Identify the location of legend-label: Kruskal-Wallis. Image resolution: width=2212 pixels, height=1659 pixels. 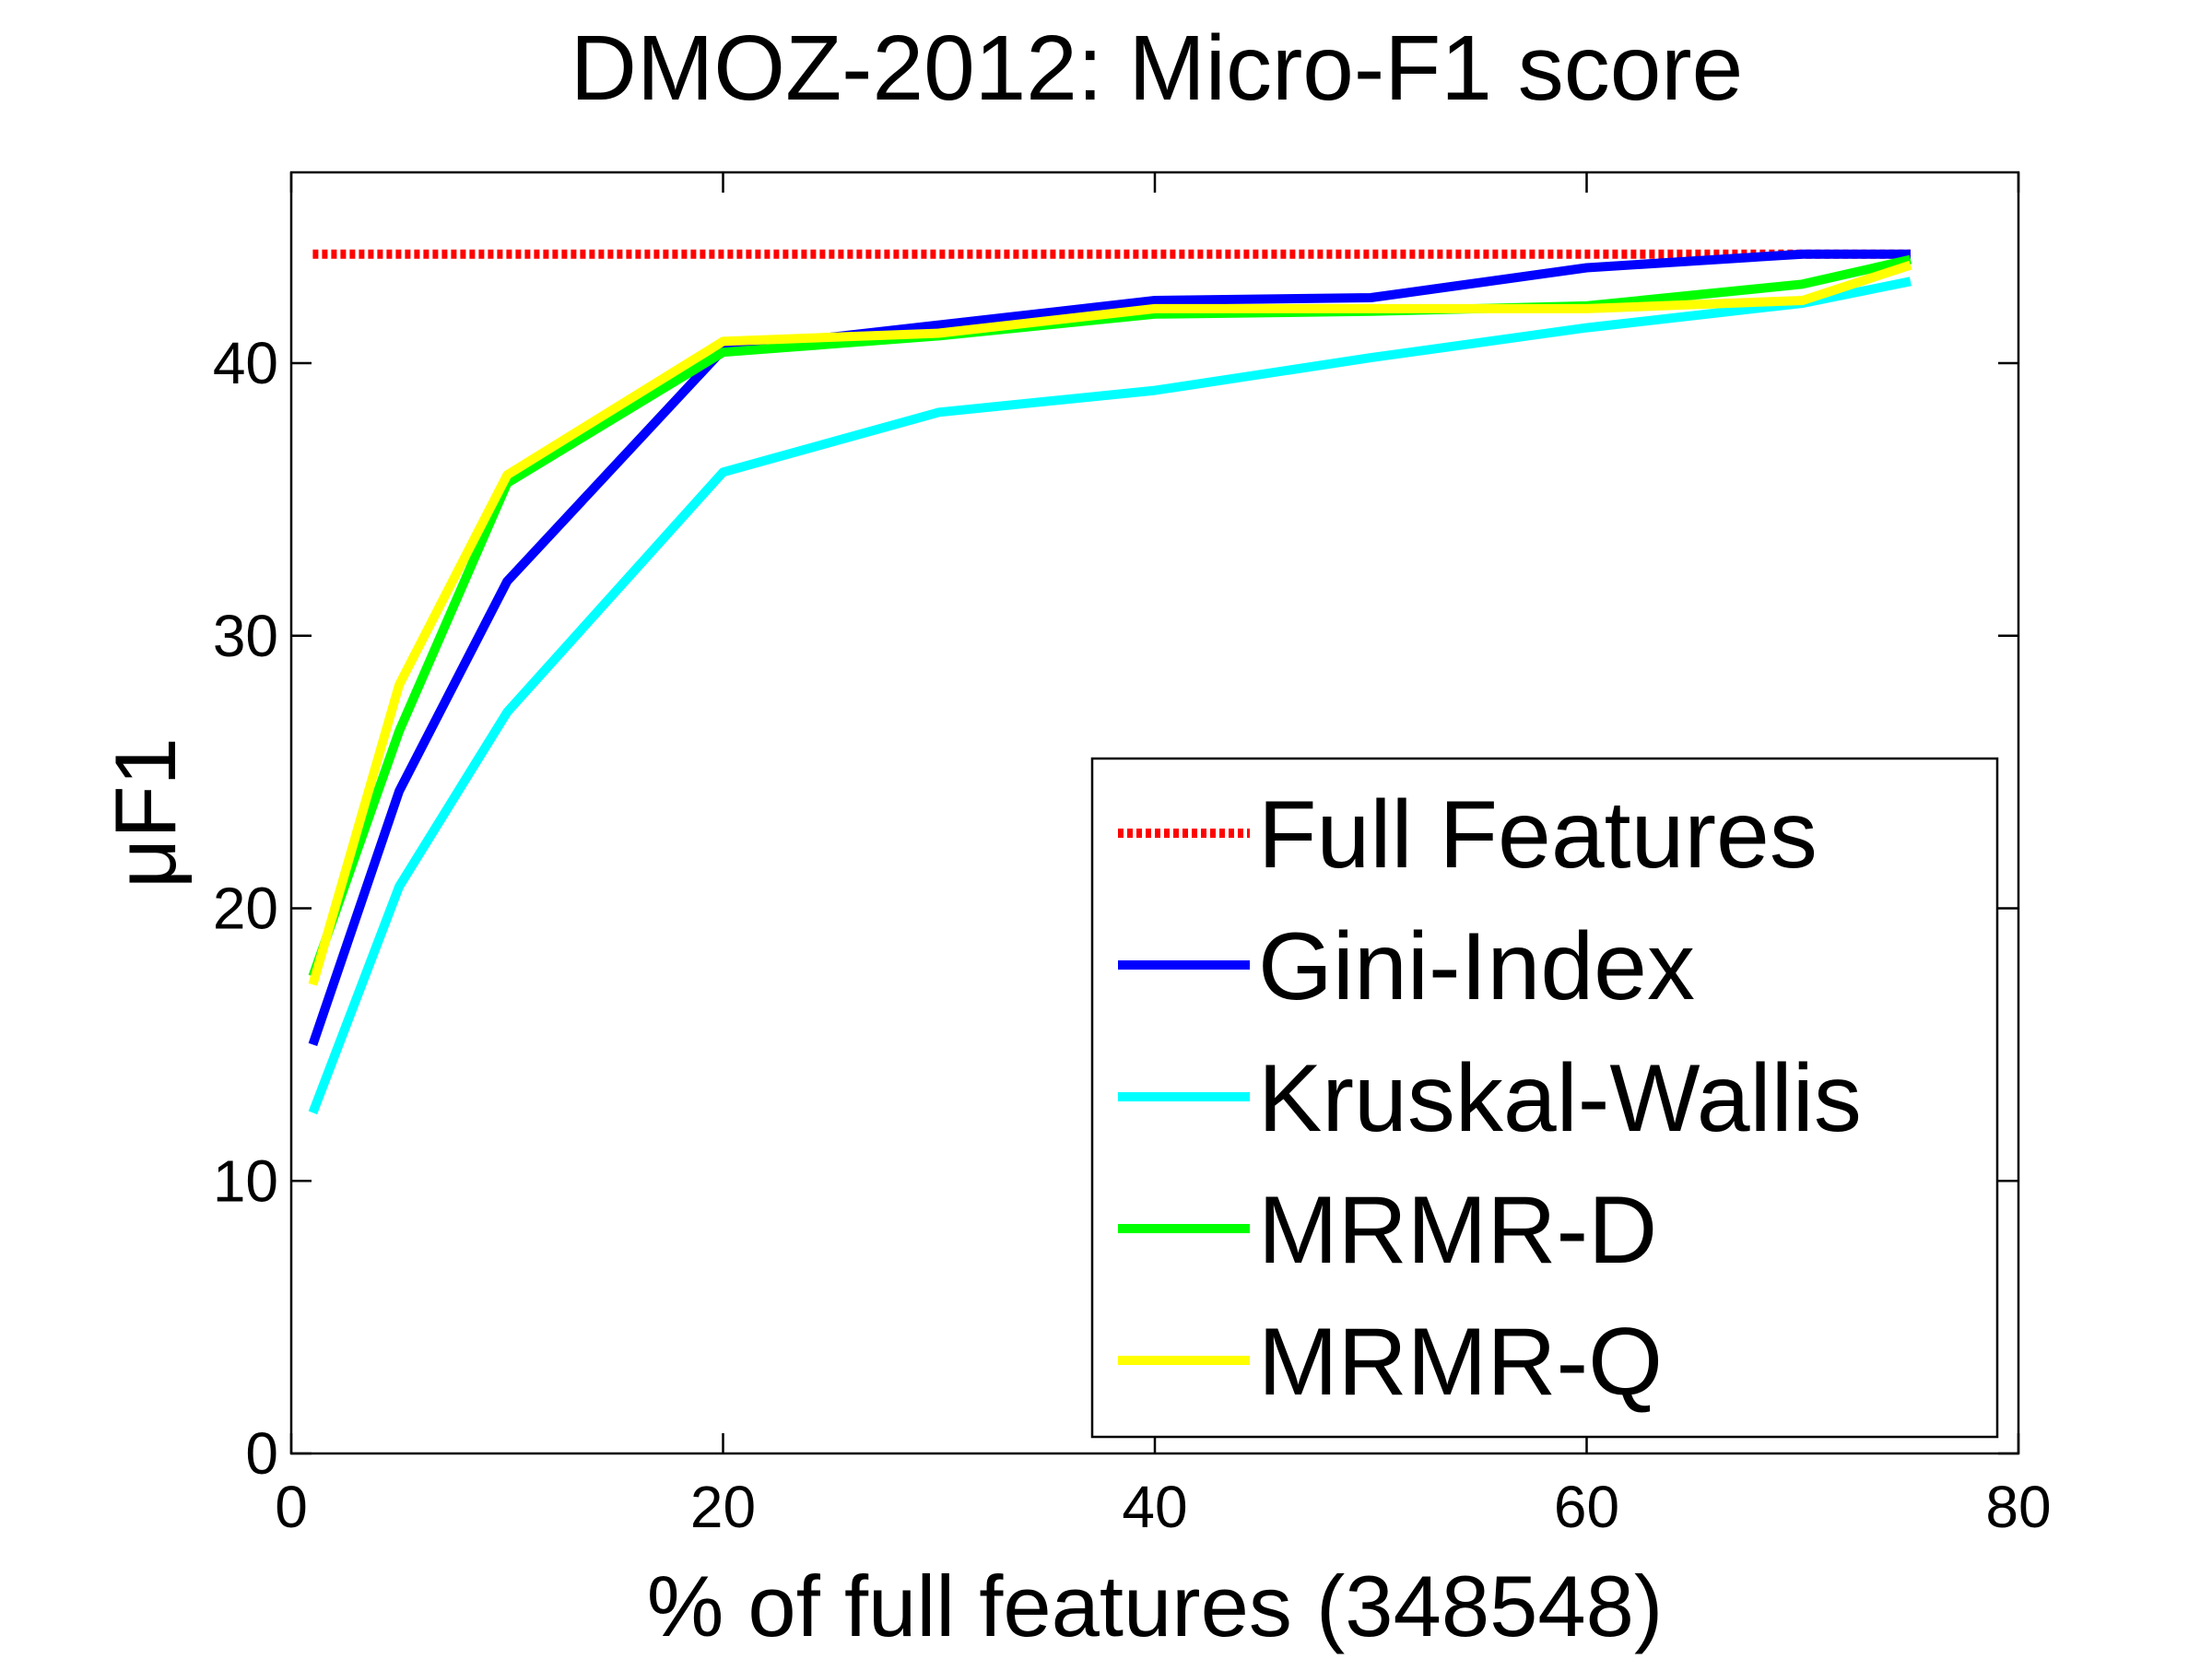
(1560, 1098).